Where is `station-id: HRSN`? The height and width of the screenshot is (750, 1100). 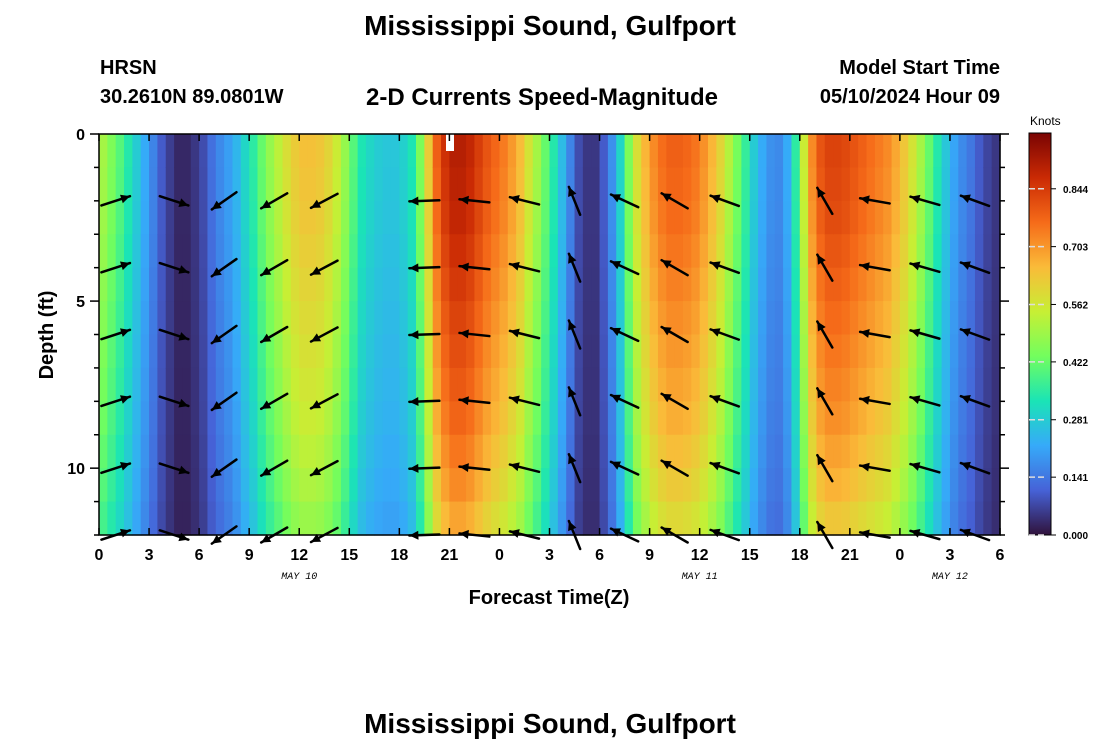
station-id: HRSN is located at coordinates (128, 68).